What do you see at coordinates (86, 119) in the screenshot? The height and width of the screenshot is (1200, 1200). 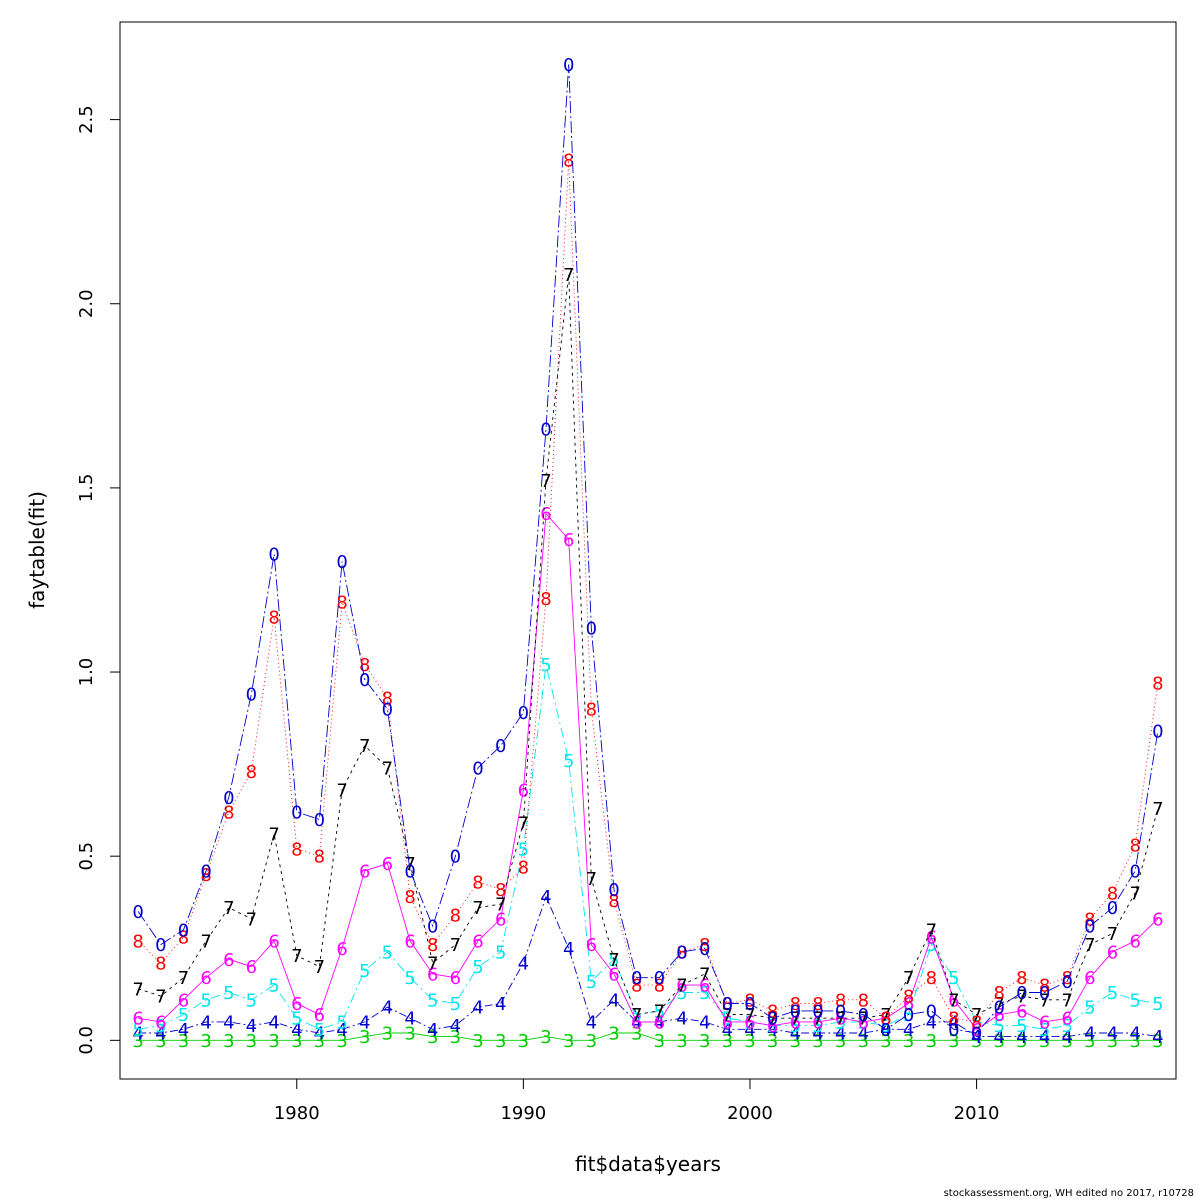 I see `y-tick-label: 2.5` at bounding box center [86, 119].